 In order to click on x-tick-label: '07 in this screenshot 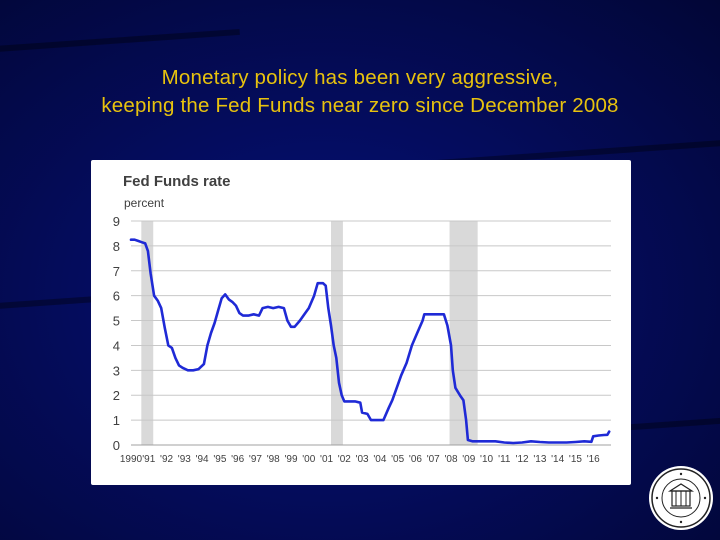, I will do `click(433, 459)`.